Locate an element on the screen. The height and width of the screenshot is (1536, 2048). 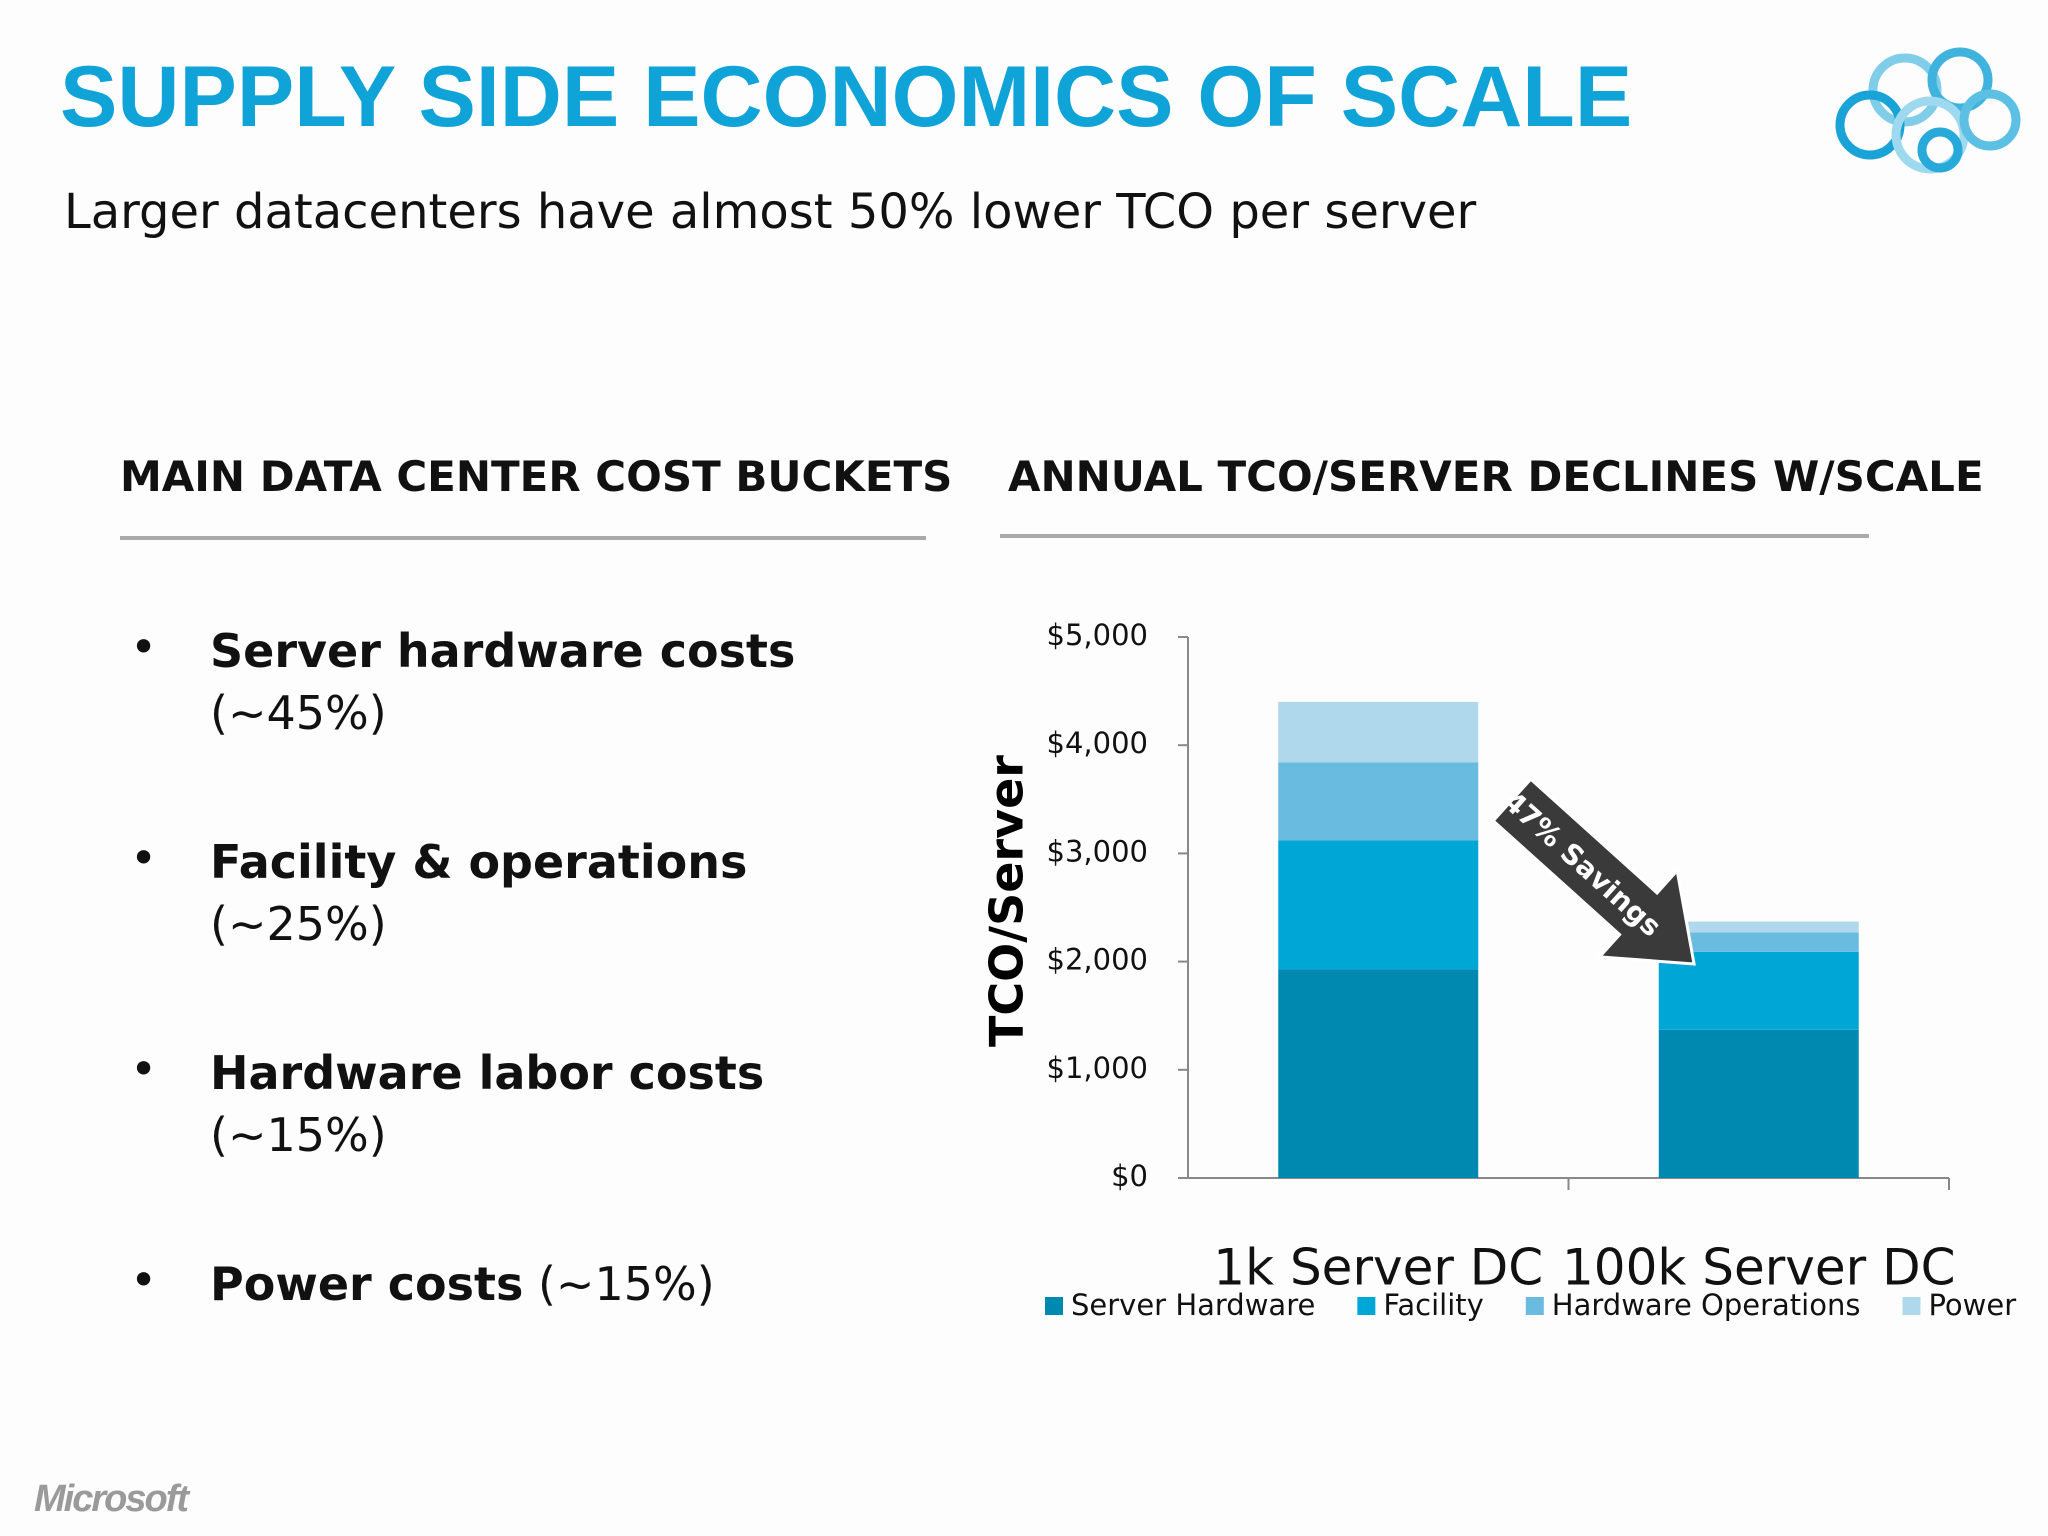
legend-label: Facility is located at coordinates (1433, 1305).